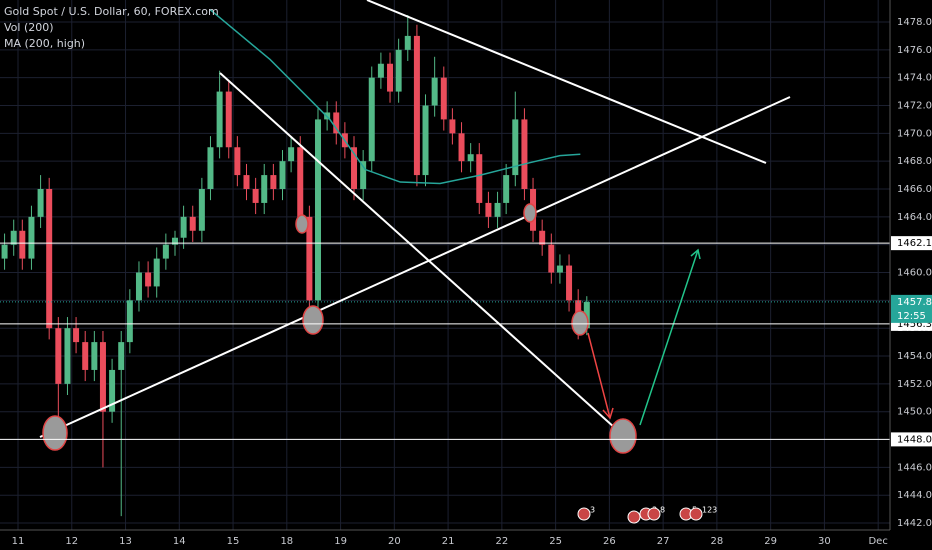  Describe the element at coordinates (286, 541) in the screenshot. I see `x-tick-label: 18` at that location.